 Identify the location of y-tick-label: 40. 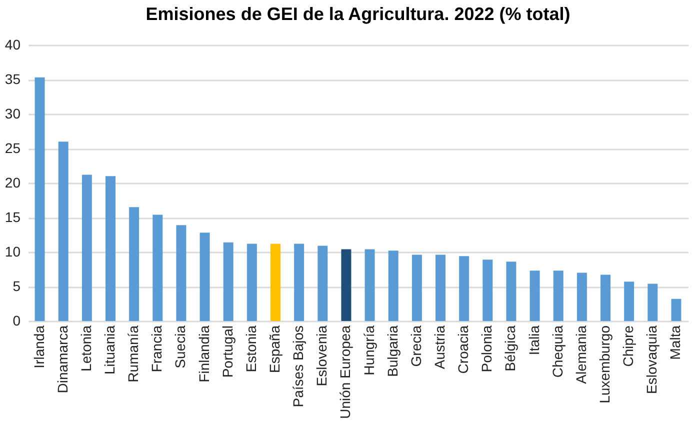
(12, 44).